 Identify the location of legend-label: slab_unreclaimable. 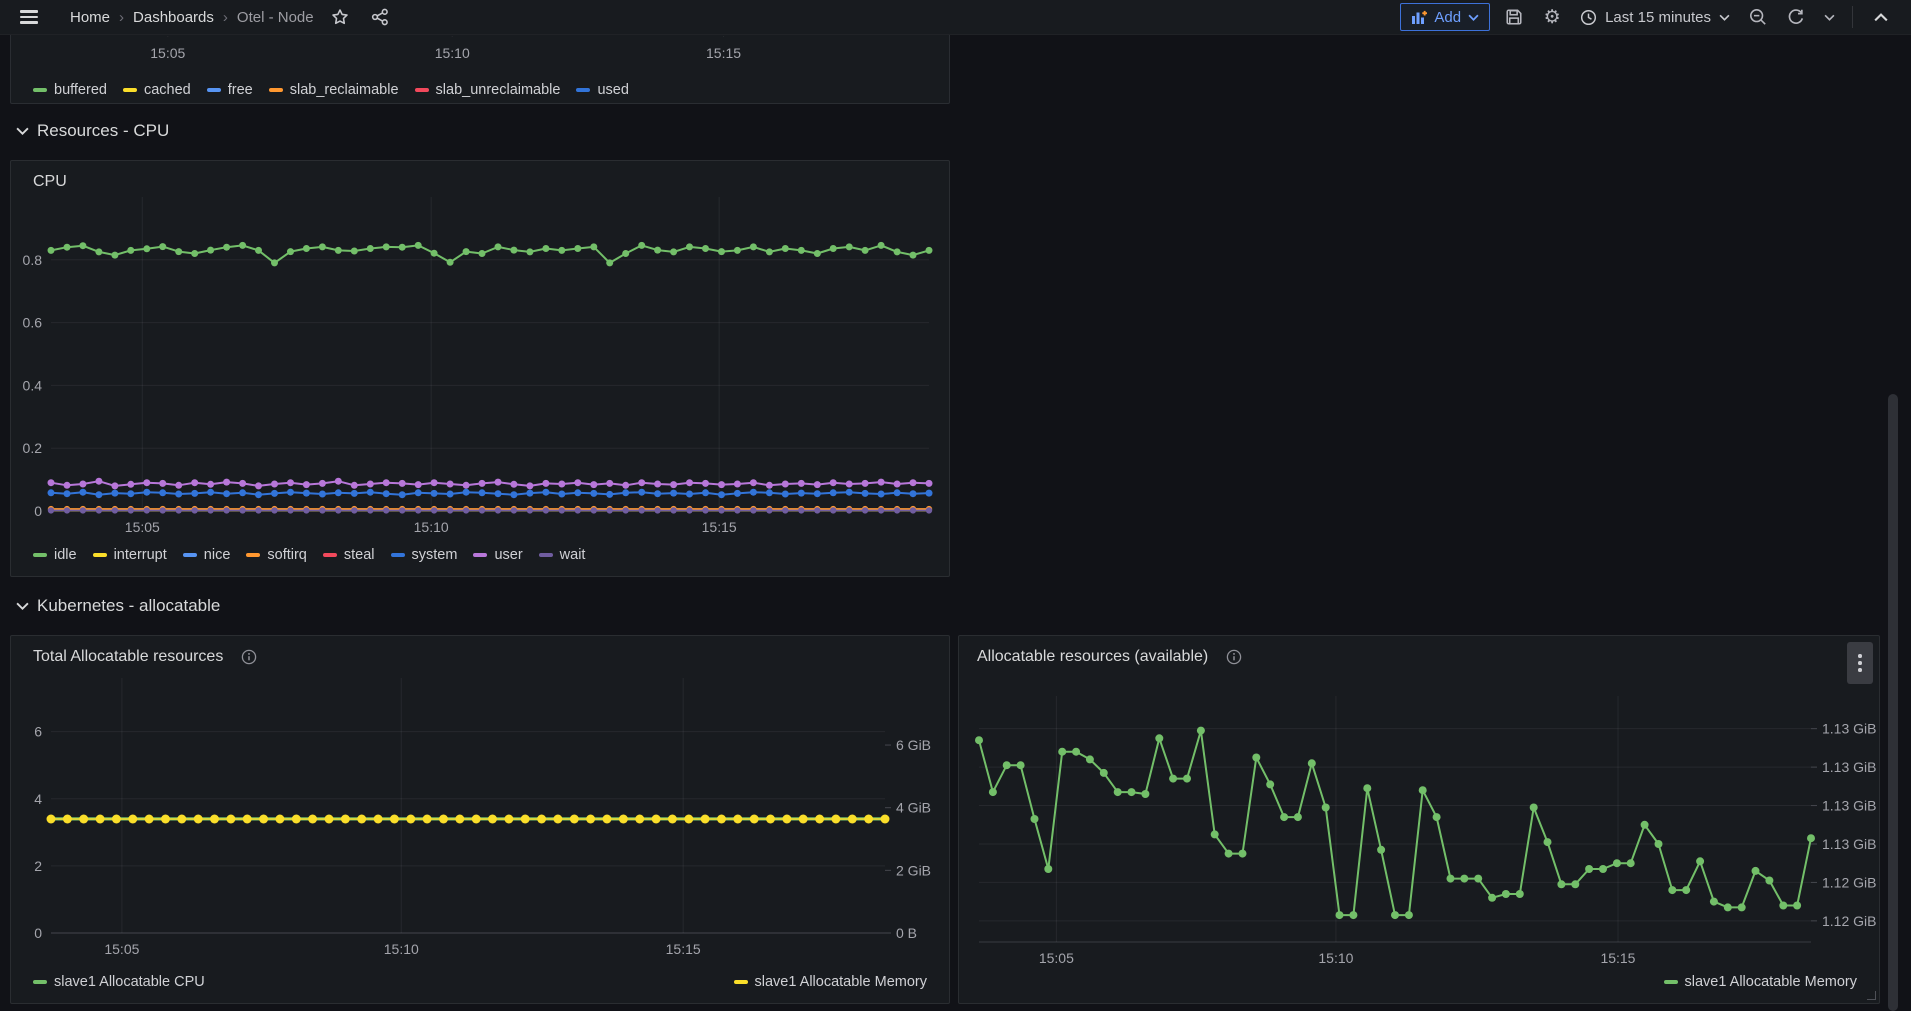
(498, 90).